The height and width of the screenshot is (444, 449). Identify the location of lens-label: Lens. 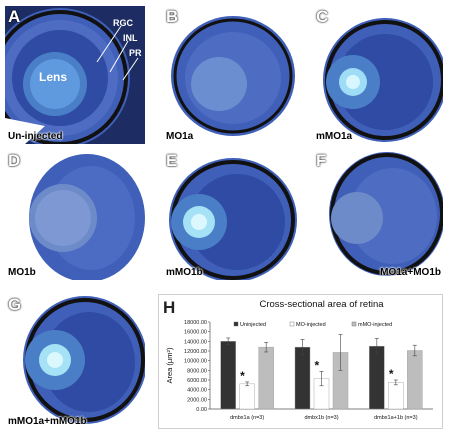
(53, 77).